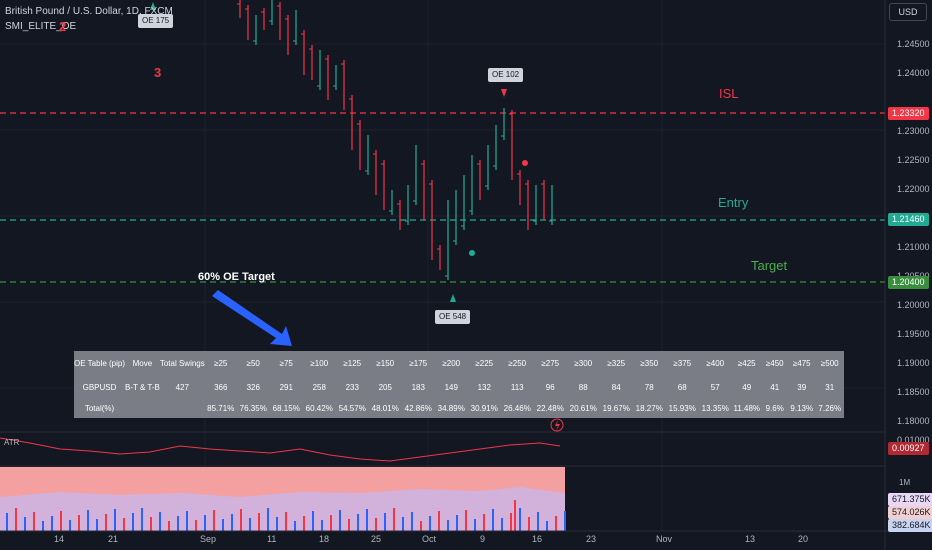 The image size is (932, 550). I want to click on time-tick: 11, so click(272, 539).